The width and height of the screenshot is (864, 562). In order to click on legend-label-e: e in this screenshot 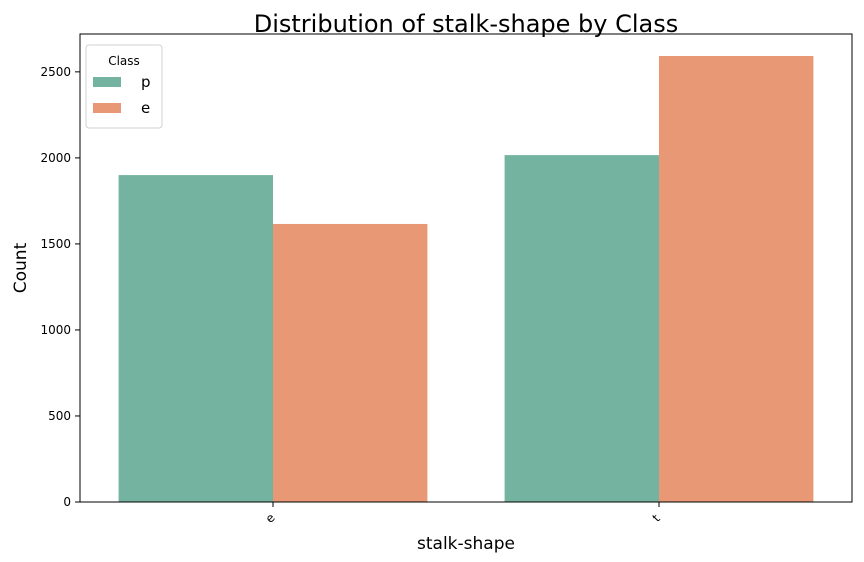, I will do `click(145, 108)`.